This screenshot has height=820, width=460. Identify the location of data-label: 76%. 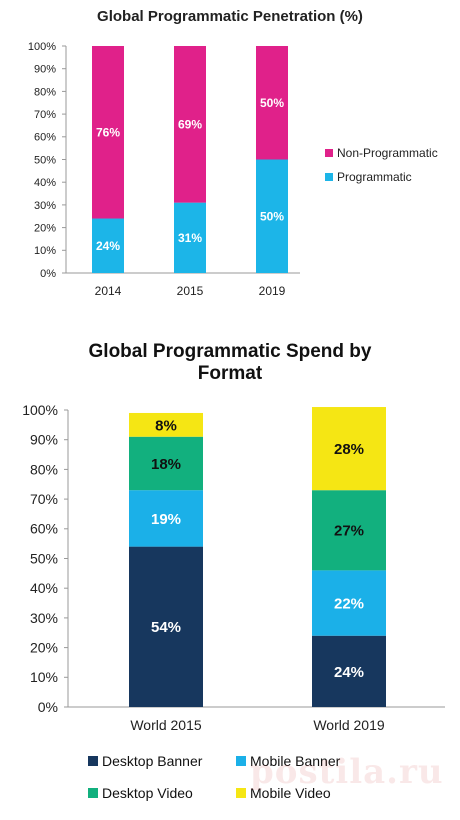
(108, 133).